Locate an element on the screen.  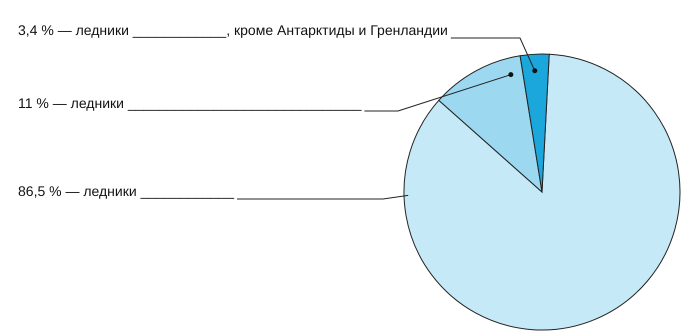
slice-label: 86,5 % — ледники ____________ is located at coordinates (126, 191).